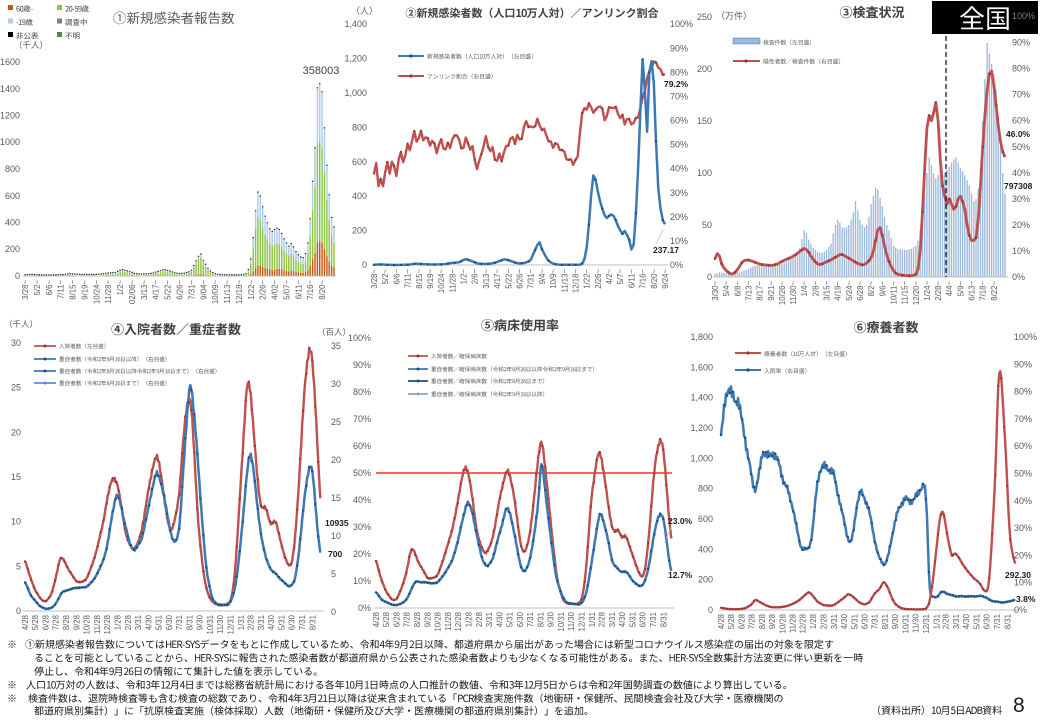 The width and height of the screenshot is (1040, 720). What do you see at coordinates (936, 621) in the screenshot?
I see `svg-text: 1/31` at bounding box center [936, 621].